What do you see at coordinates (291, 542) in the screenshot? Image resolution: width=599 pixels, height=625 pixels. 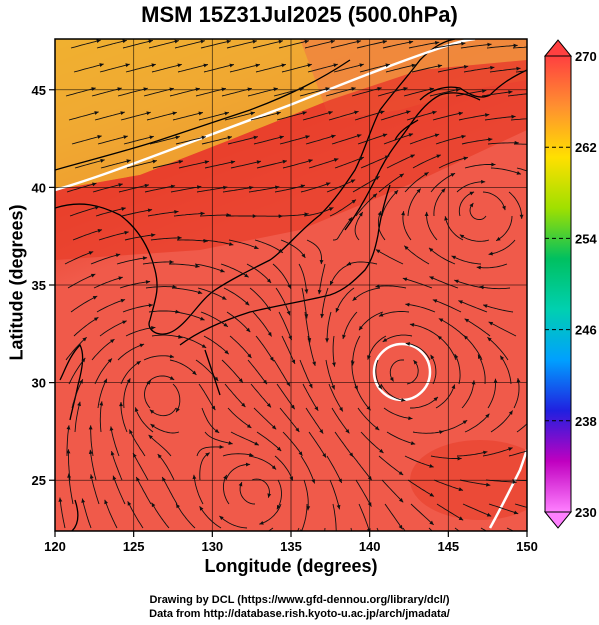 I see `x-axis: 120 125 130 135 140 145 150` at bounding box center [291, 542].